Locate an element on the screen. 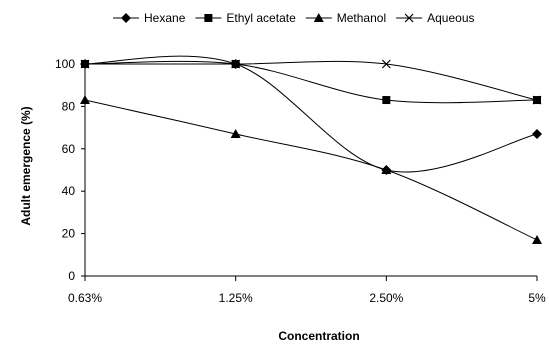 The width and height of the screenshot is (549, 347). x-tick-label: 5% is located at coordinates (537, 298).